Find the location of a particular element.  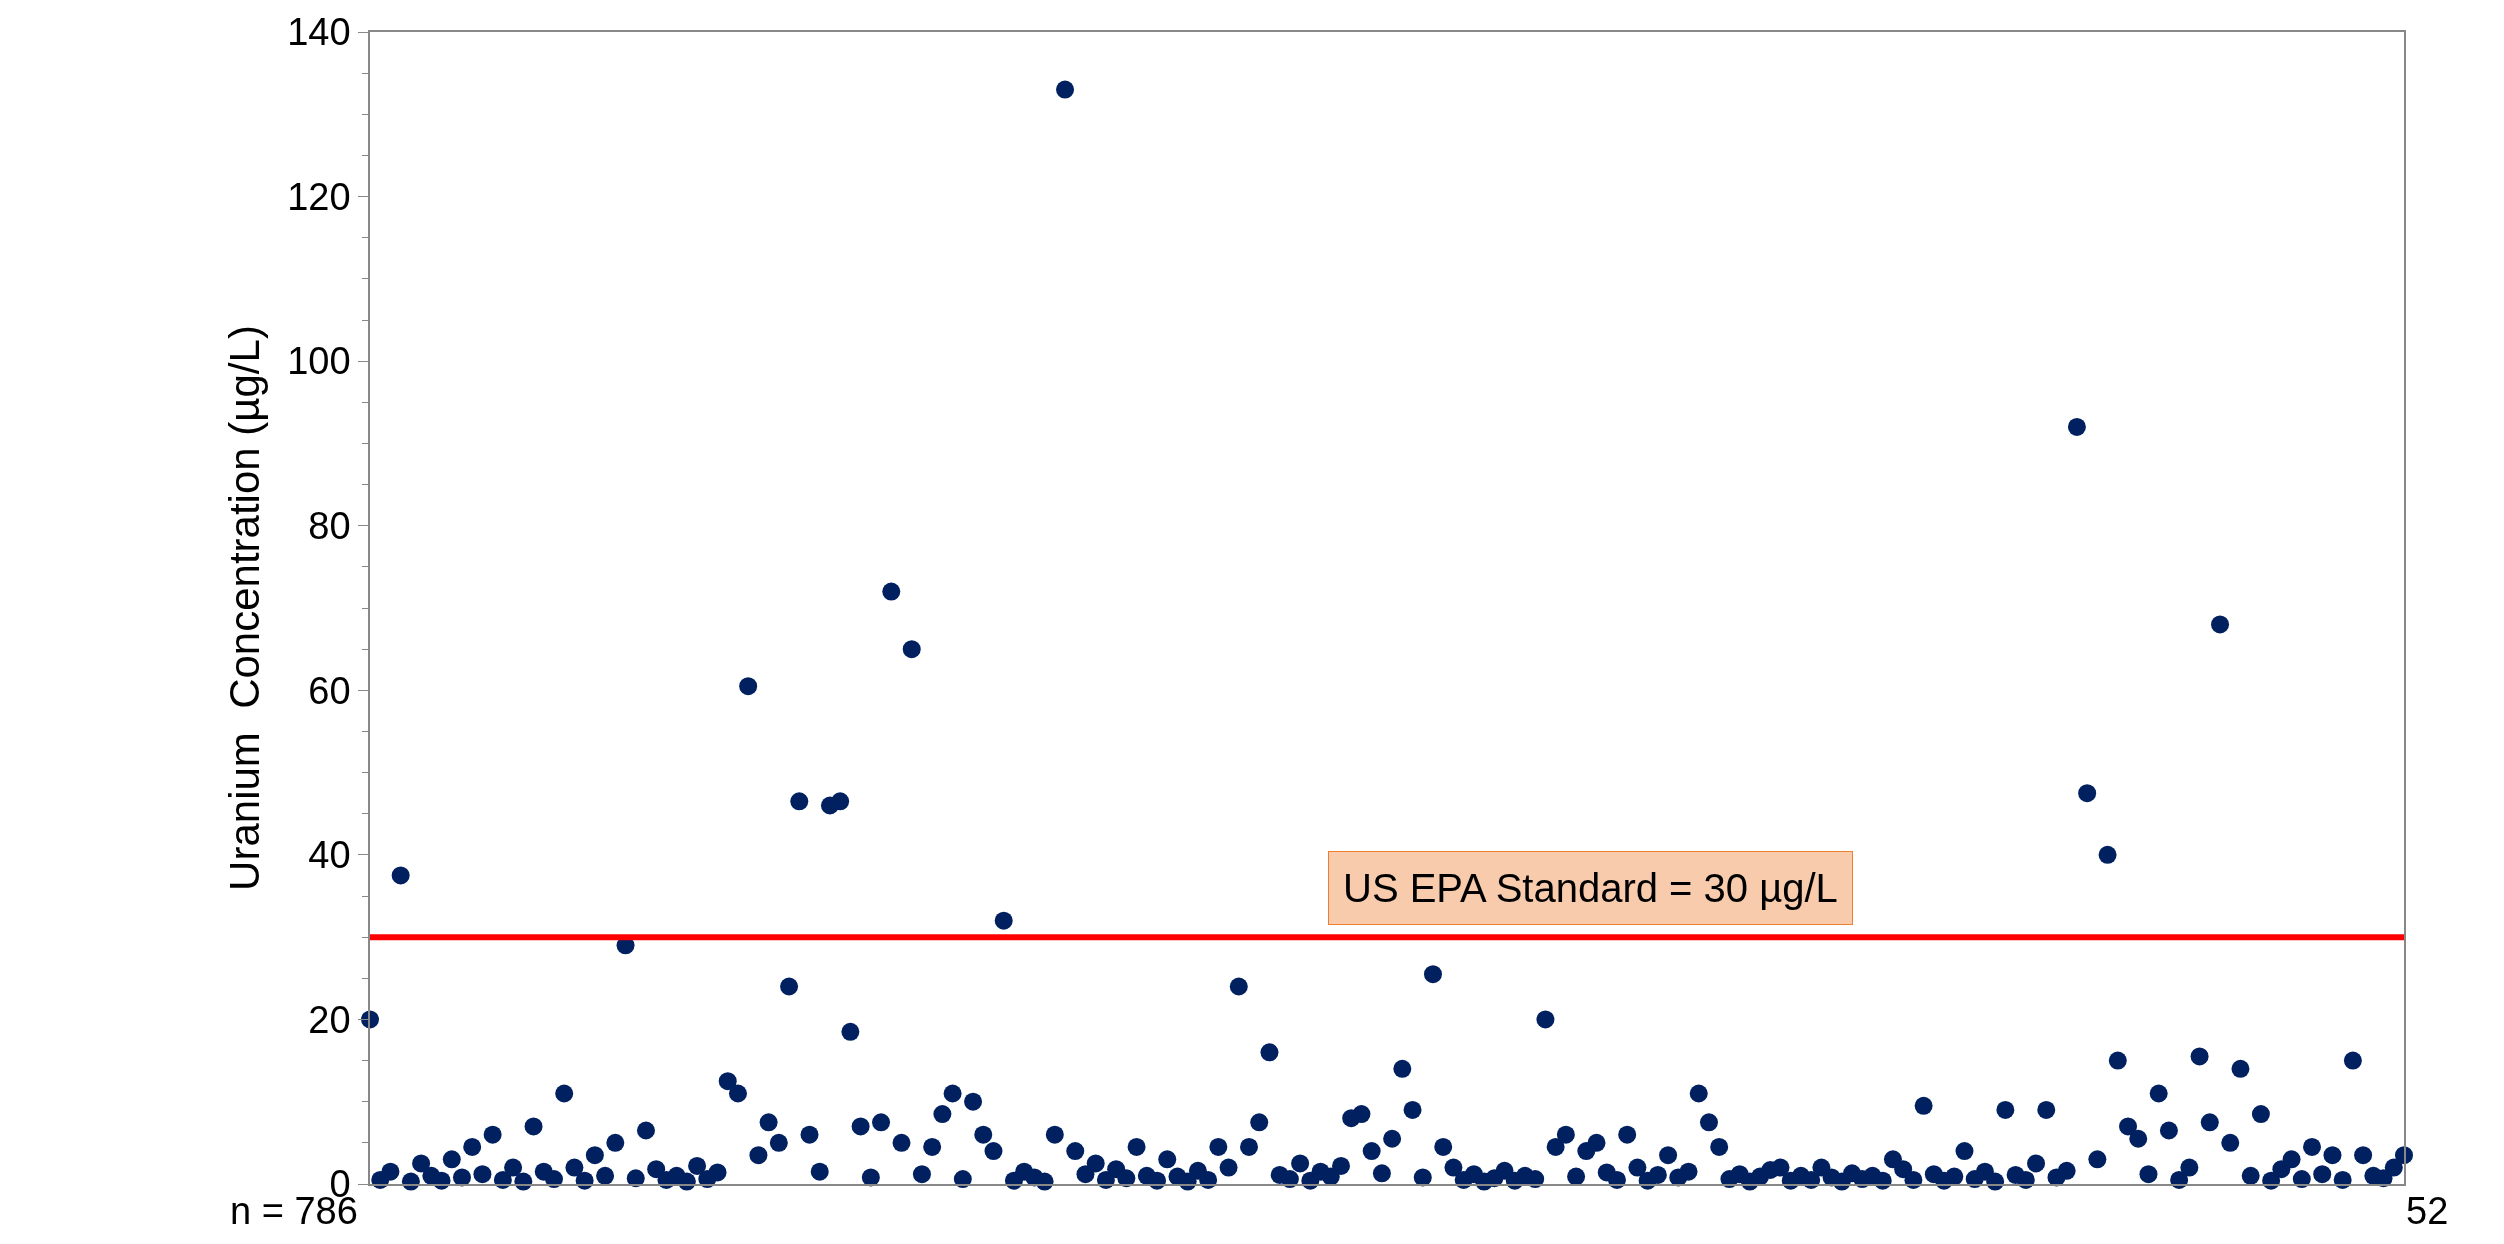

ref-line-label: US EPA Standard = 30 µg/L is located at coordinates (1590, 888).